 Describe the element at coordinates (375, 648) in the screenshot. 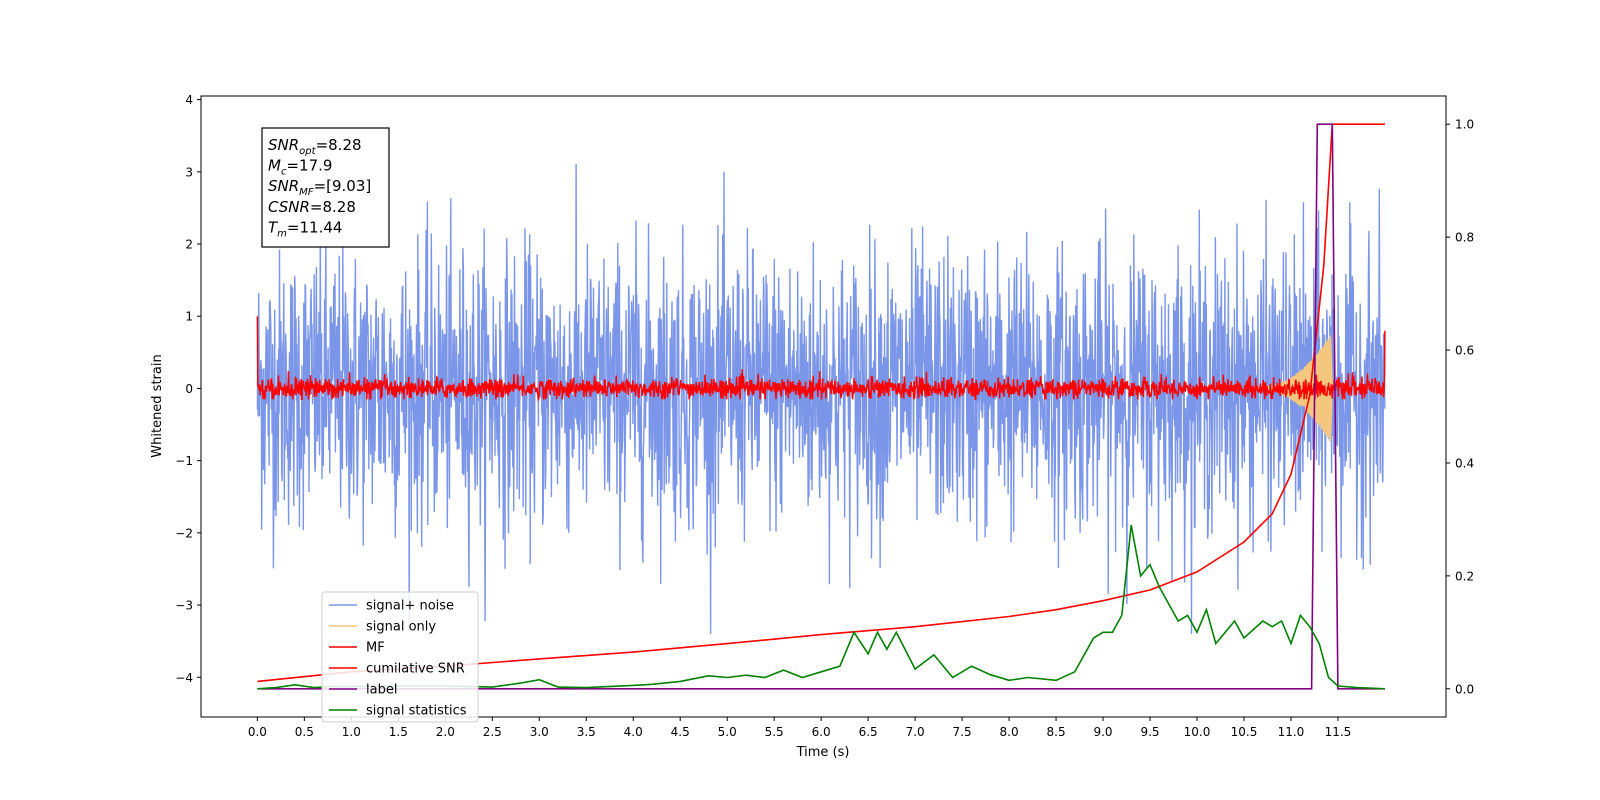

I see `legend-item-label: MF` at that location.